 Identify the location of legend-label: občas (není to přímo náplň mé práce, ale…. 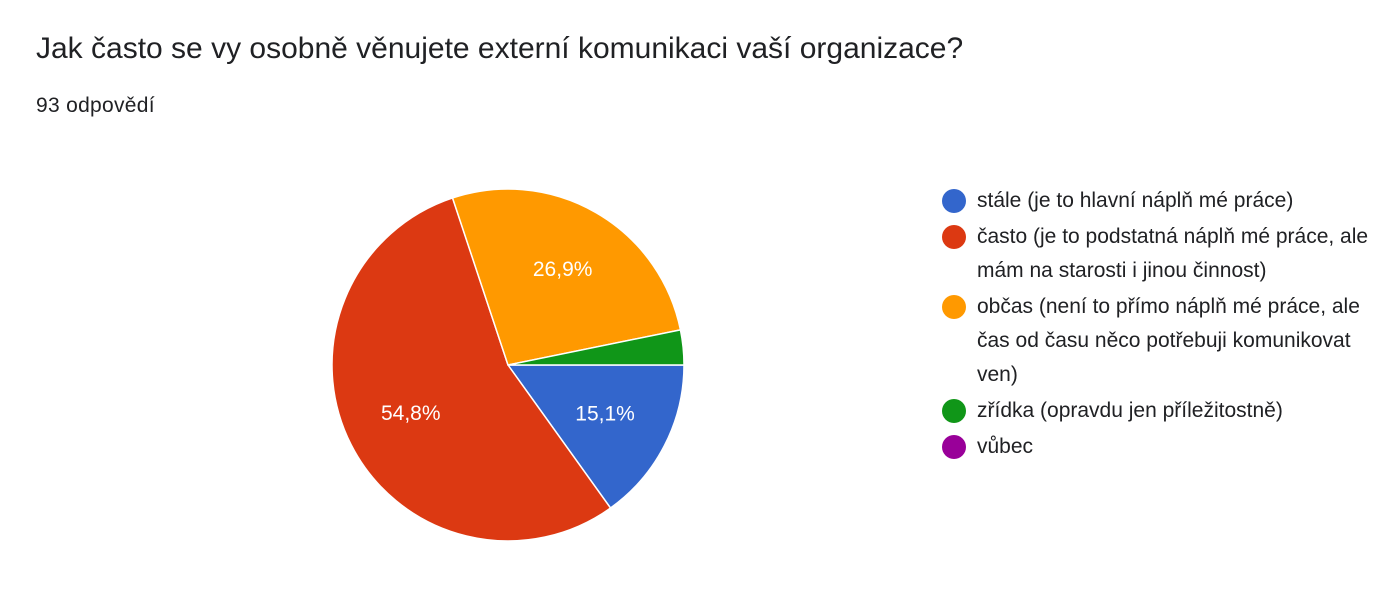
(1168, 340).